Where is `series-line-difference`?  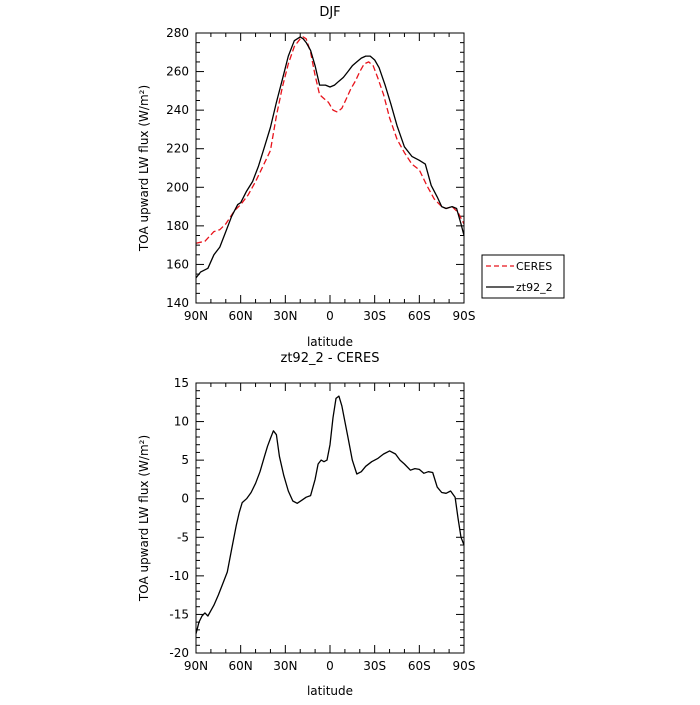 series-line-difference is located at coordinates (330, 514).